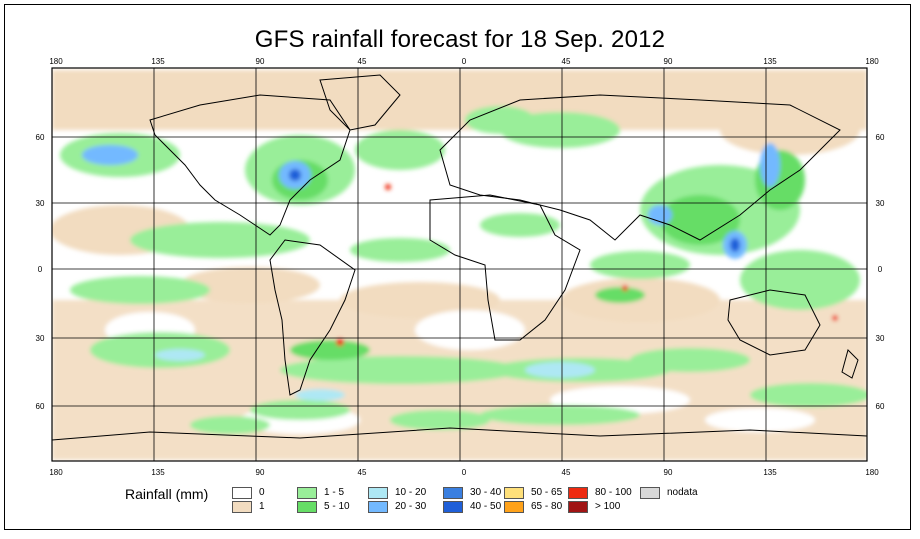 The width and height of the screenshot is (920, 539). What do you see at coordinates (613, 492) in the screenshot?
I see `legend-label: 80 - 100` at bounding box center [613, 492].